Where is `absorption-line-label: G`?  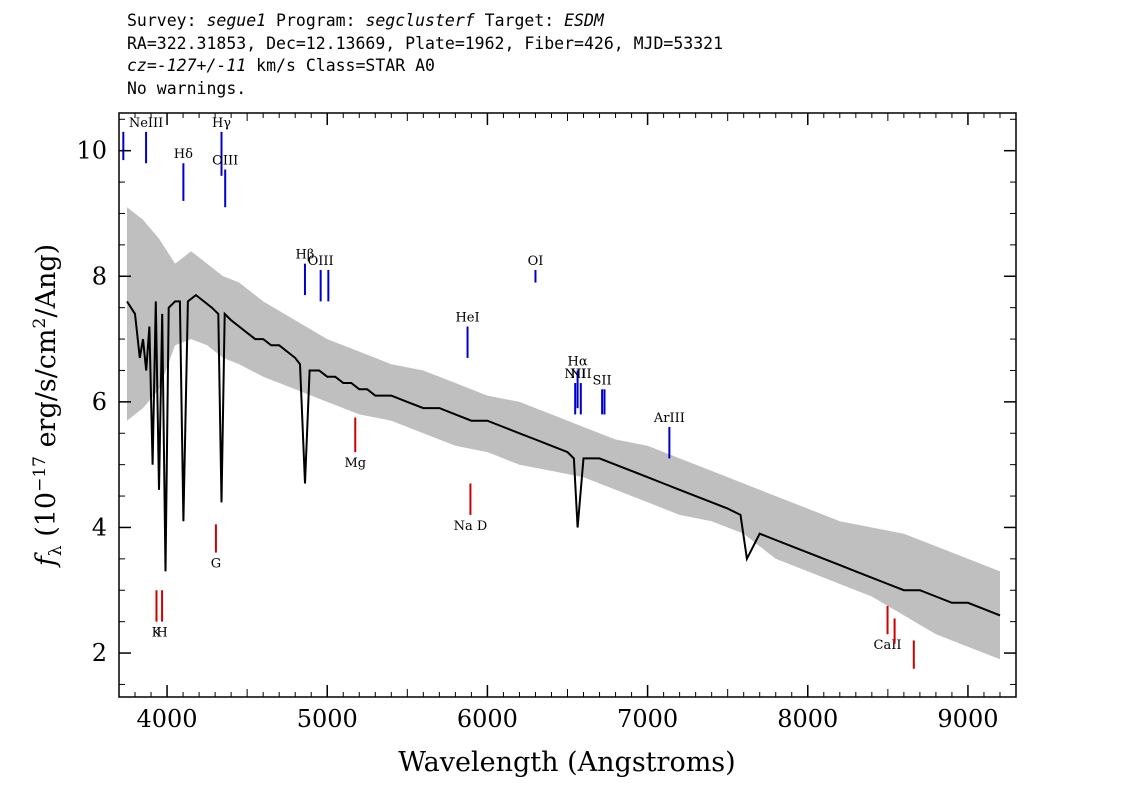 absorption-line-label: G is located at coordinates (216, 564).